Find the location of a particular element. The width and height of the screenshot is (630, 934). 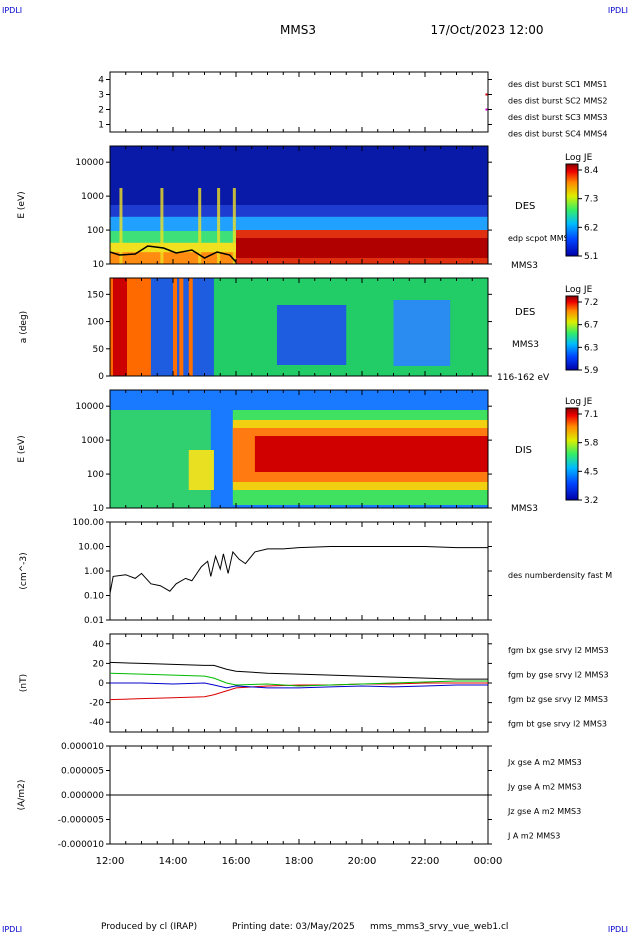

burst-ytick-label: 2 is located at coordinates (101, 111).